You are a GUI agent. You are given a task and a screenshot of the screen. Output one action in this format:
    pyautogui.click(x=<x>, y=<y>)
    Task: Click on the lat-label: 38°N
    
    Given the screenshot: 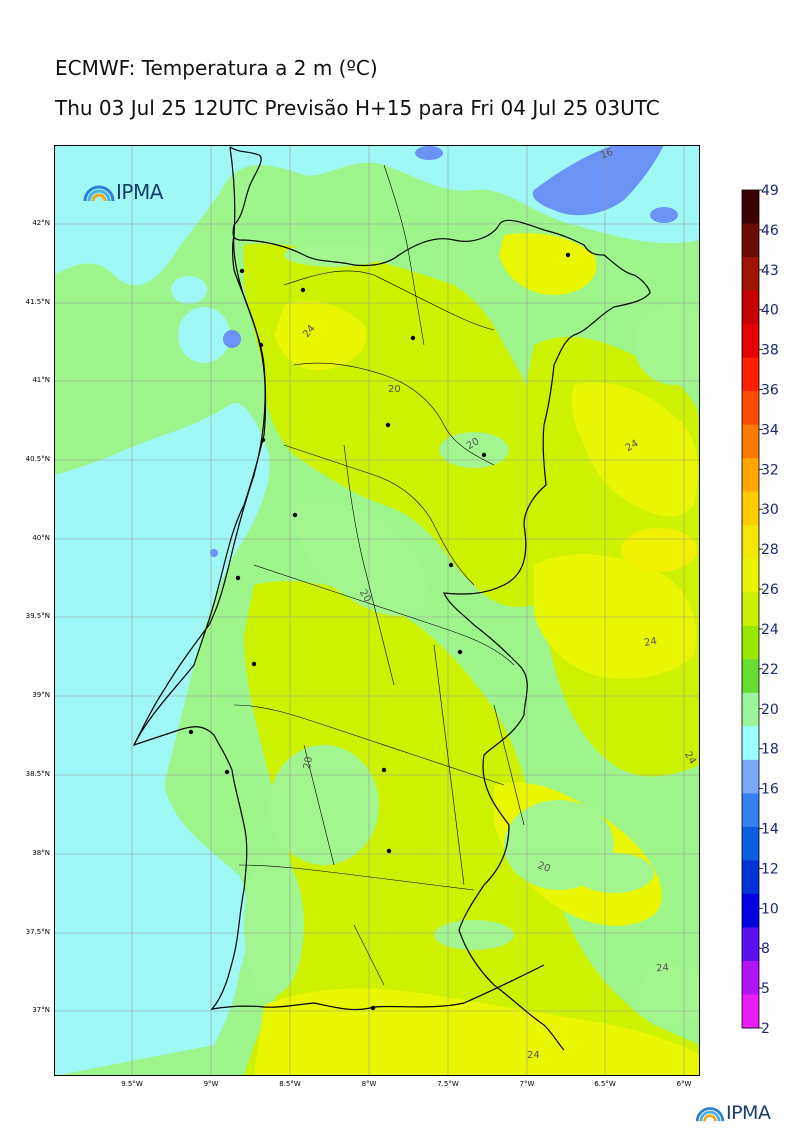 What is the action you would take?
    pyautogui.click(x=41, y=853)
    